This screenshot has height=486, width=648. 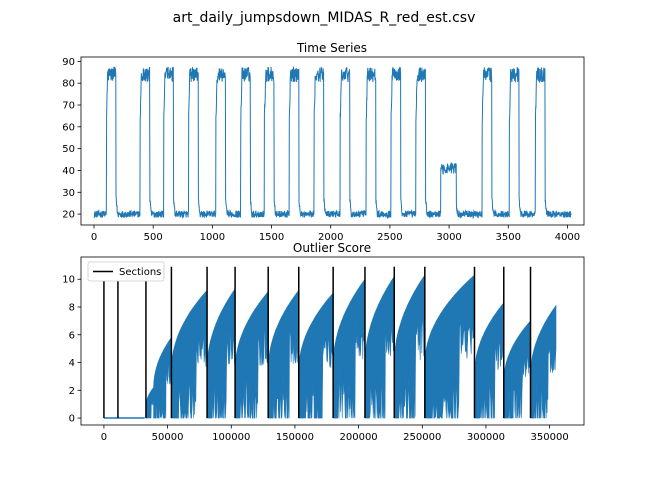 What do you see at coordinates (68, 84) in the screenshot?
I see `time-series-ytick-label: 80` at bounding box center [68, 84].